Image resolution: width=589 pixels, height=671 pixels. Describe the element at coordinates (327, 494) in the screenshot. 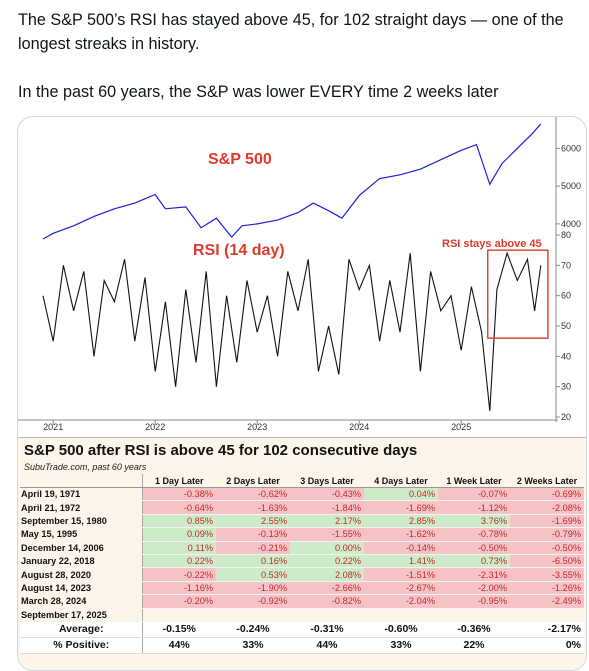

I see `row-value: -0.43%` at that location.